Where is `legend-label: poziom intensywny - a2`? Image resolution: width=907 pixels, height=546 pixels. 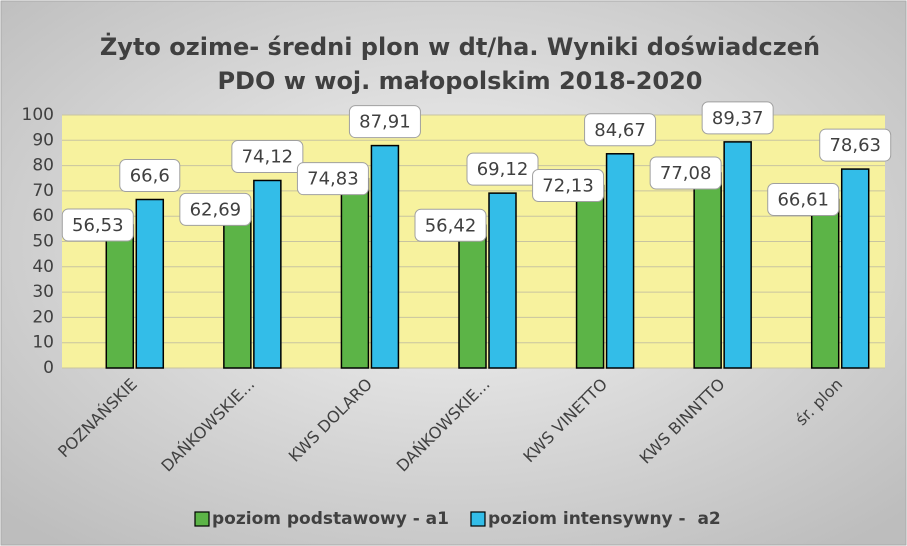 legend-label: poziom intensywny - a2 is located at coordinates (604, 519).